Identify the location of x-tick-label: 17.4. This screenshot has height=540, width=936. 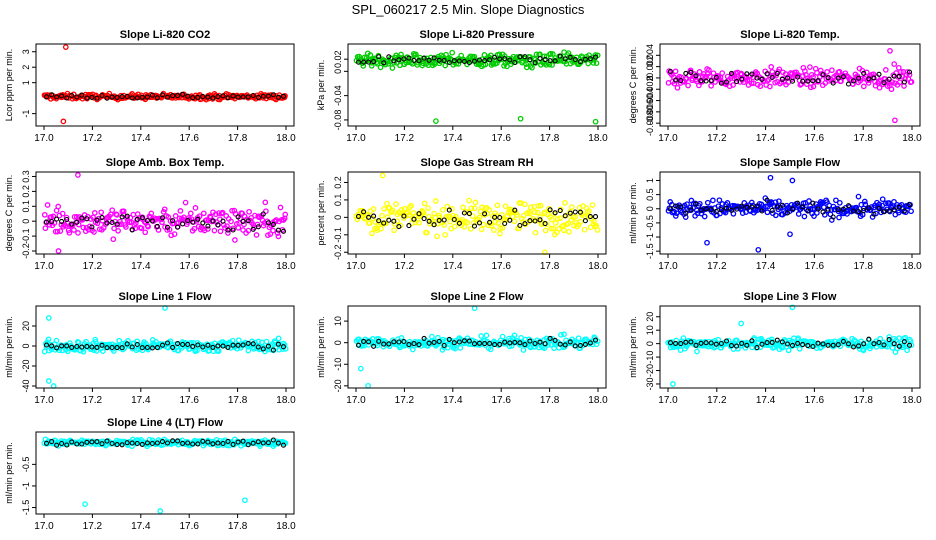
(141, 266).